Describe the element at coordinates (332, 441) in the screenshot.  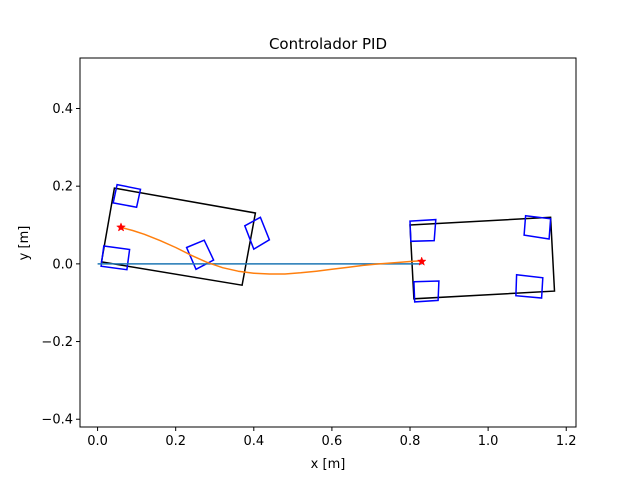
I see `x-tick-label-3: 0.6` at that location.